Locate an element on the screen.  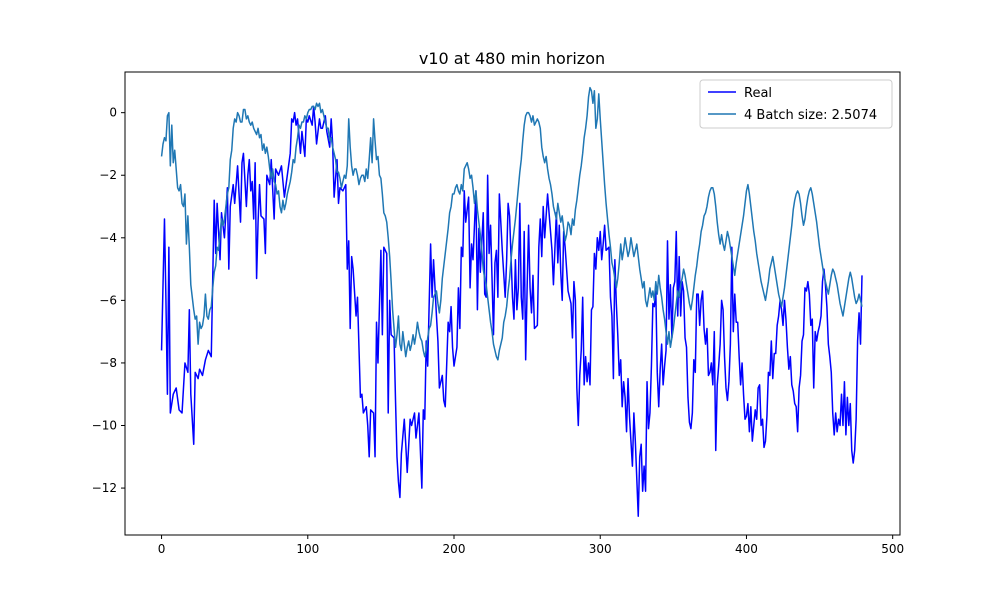
y-tick-label: 0 is located at coordinates (113, 113).